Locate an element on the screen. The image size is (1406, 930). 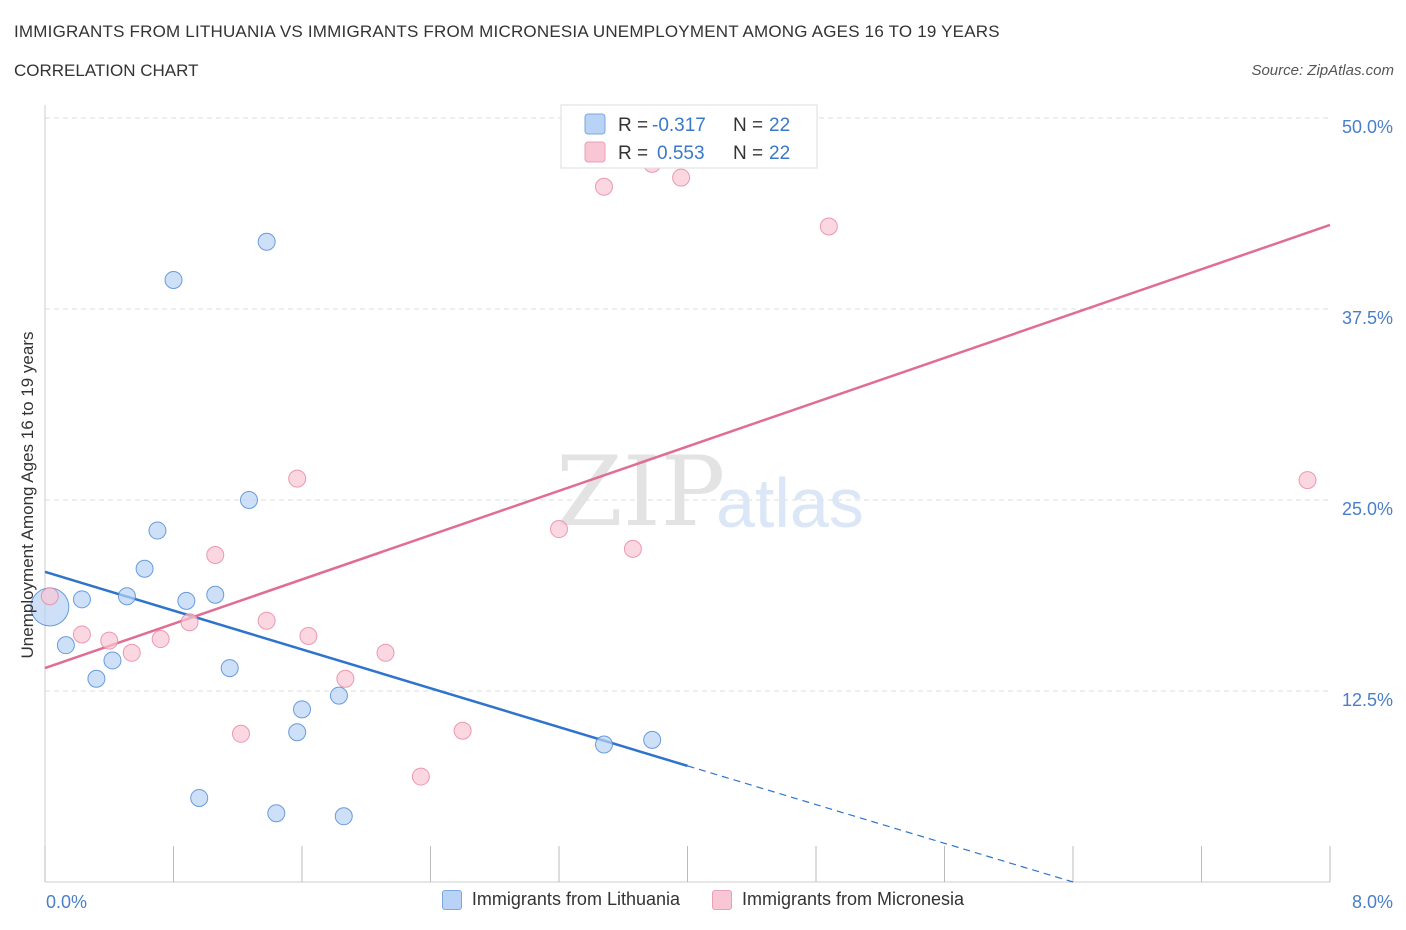
trend-line-series0 is located at coordinates (366, 669).